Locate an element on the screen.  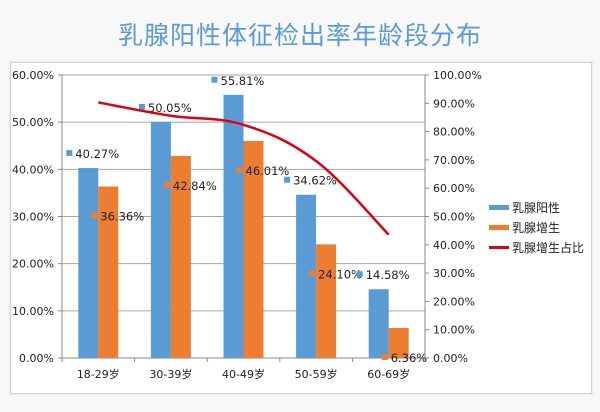
left-axis-tick-label: 60.00% is located at coordinates (33, 75).